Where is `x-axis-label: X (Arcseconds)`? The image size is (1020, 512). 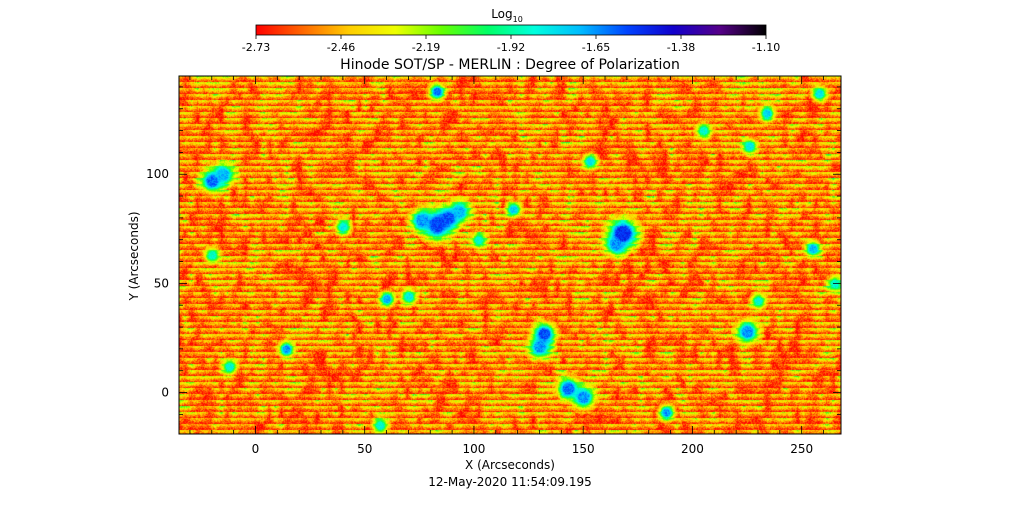
x-axis-label: X (Arcseconds) is located at coordinates (510, 465).